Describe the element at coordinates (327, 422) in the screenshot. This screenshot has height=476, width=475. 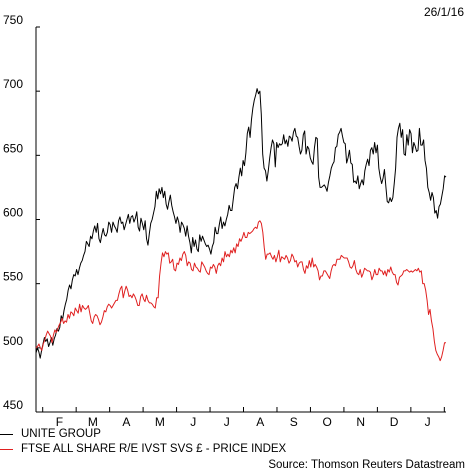
I see `x-tick-label: O` at that location.